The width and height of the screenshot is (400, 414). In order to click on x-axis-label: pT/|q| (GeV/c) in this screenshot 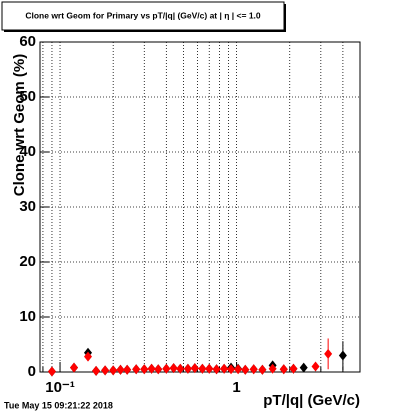, I will do `click(311, 400)`.